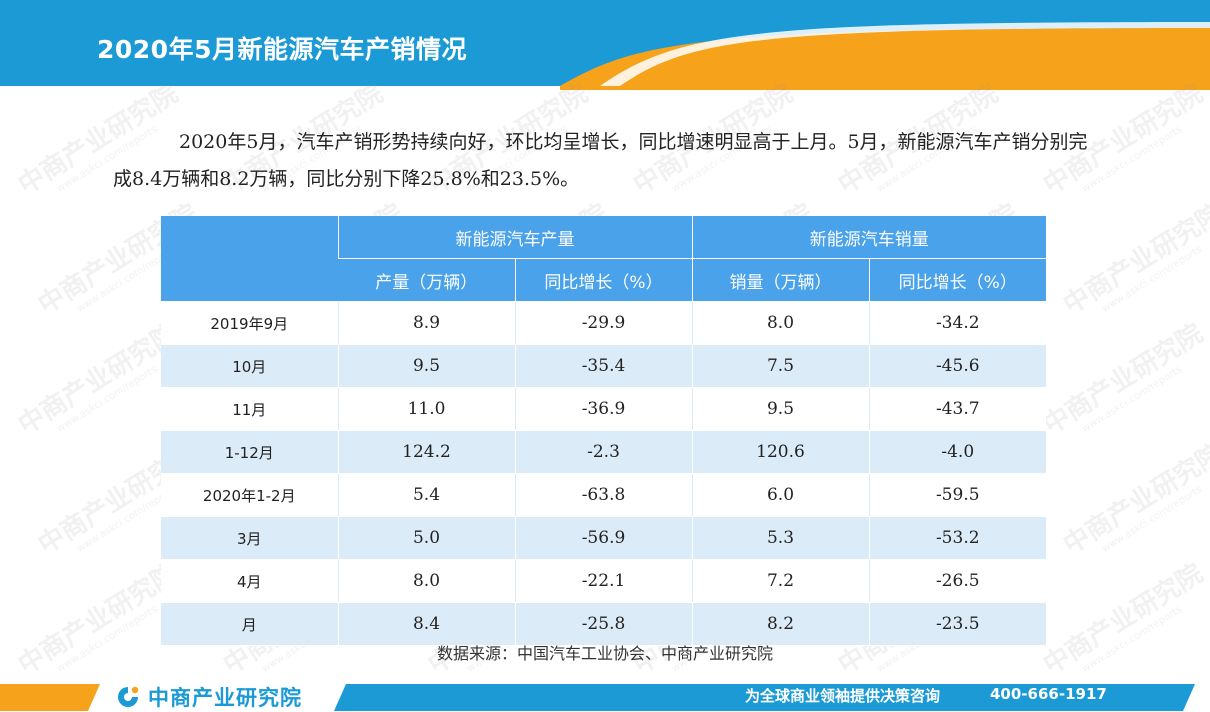  I want to click on period-cell: 月, so click(249, 624).